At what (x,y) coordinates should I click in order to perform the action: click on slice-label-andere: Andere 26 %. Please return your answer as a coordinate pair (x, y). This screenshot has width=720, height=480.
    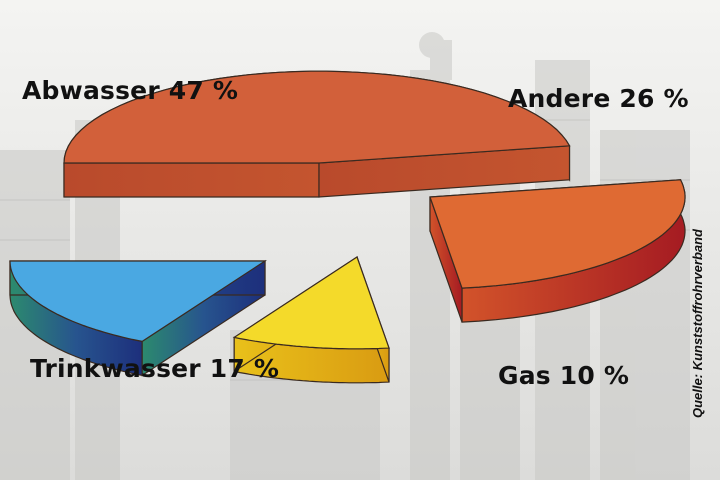
    Looking at the image, I should click on (598, 98).